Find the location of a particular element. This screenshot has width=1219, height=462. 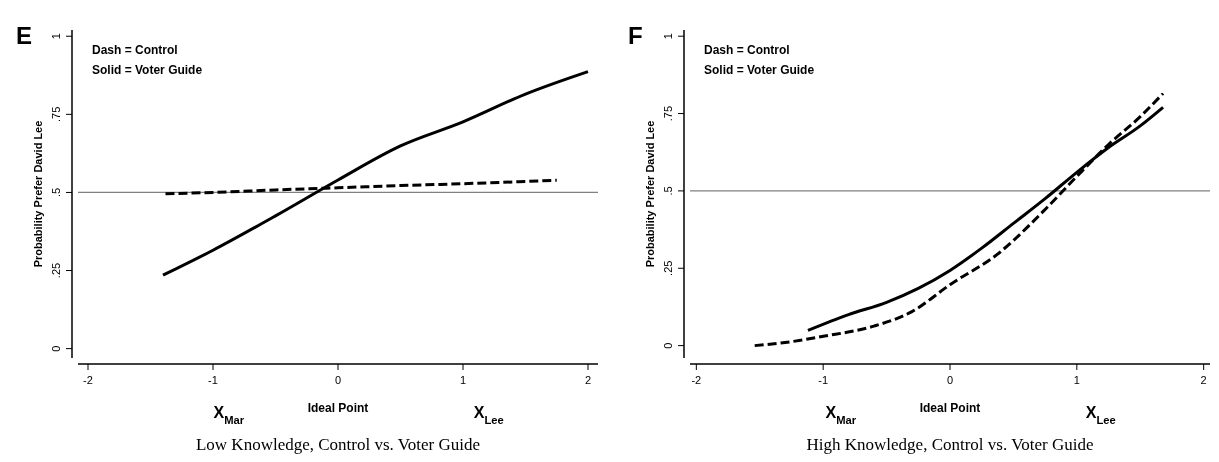

text: Low Knowledge, Control vs. Voter Guide is located at coordinates (338, 444).